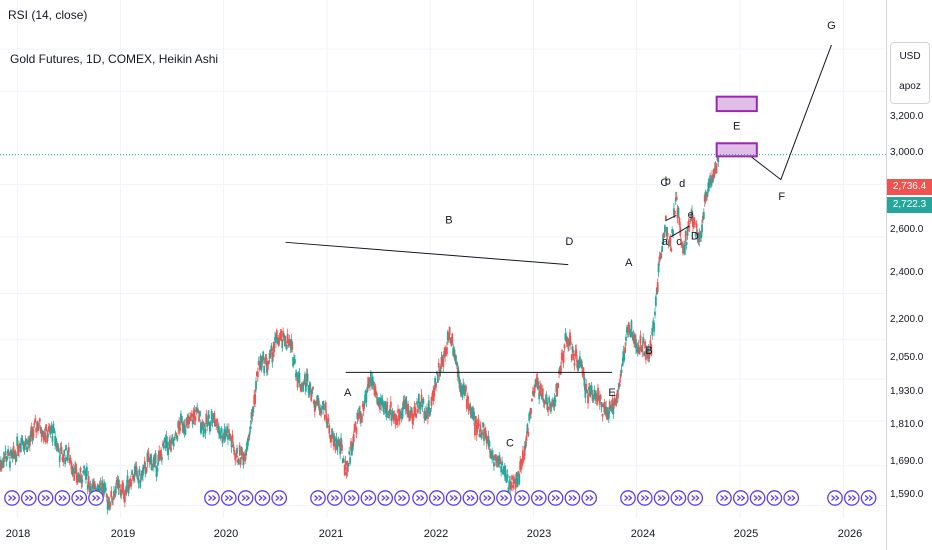  I want to click on symbol-title: Gold Futures, 1D, COMEX, Heikin Ashi, so click(114, 59).